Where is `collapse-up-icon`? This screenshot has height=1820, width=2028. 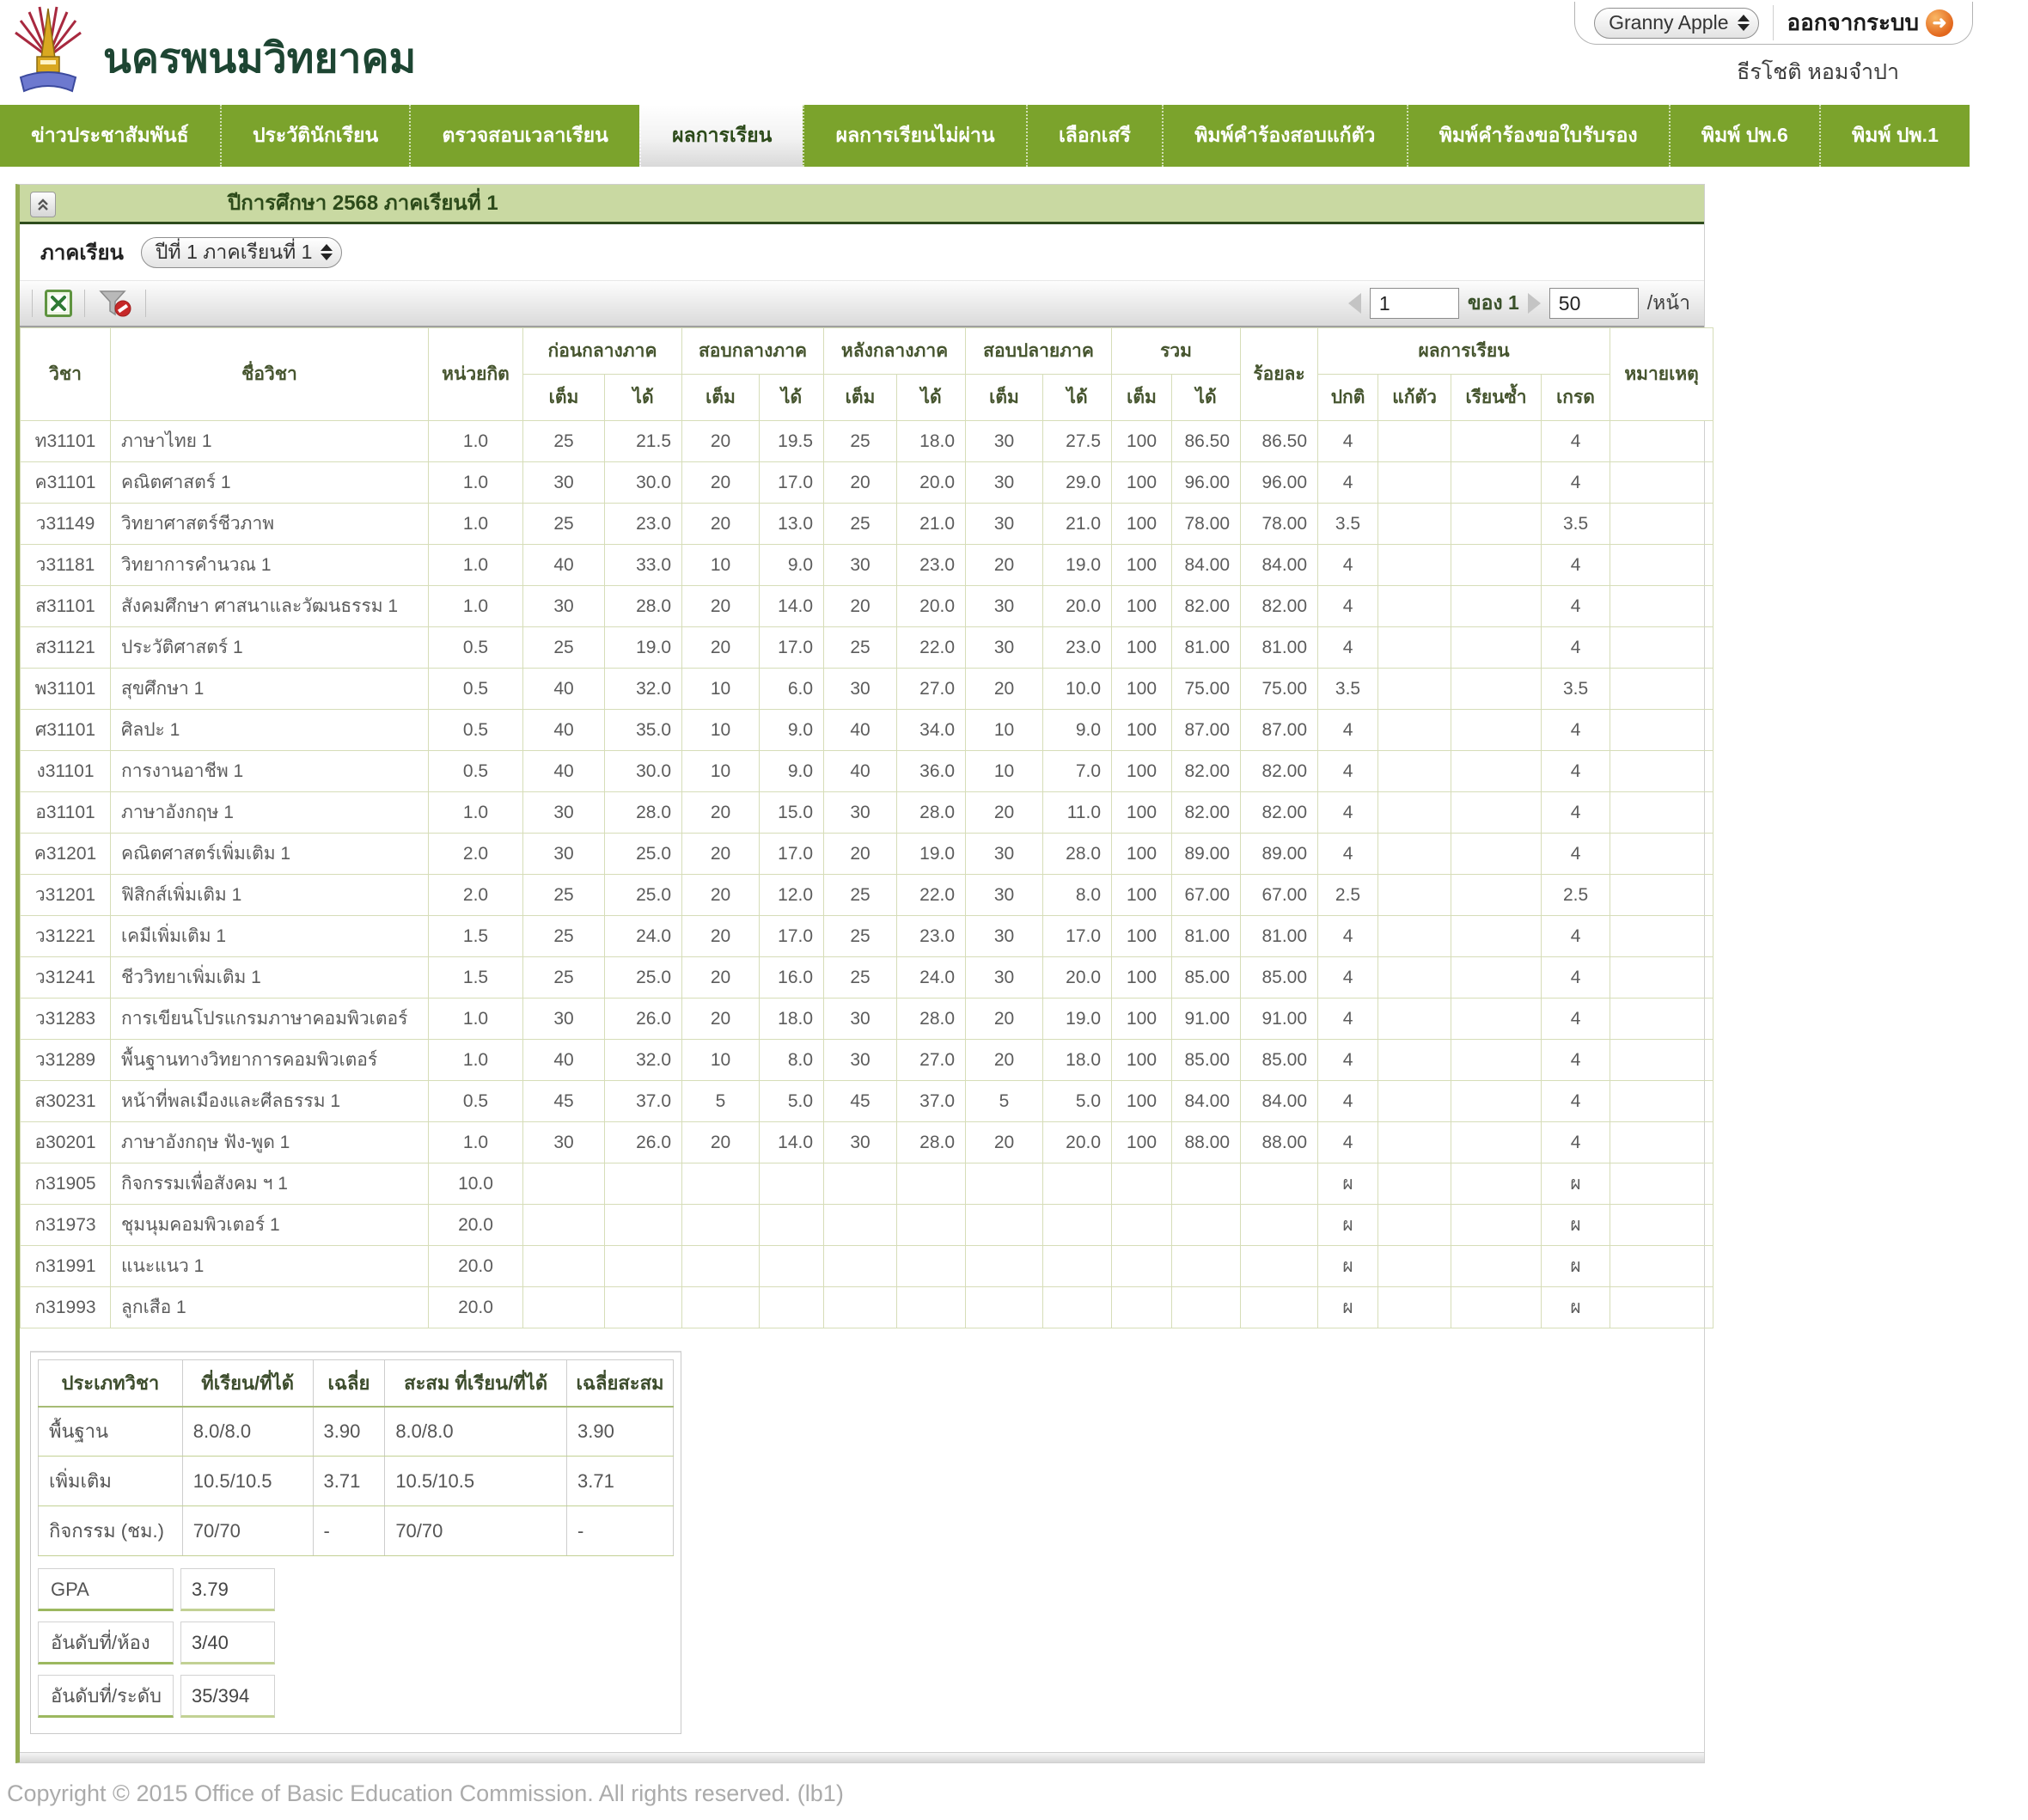 collapse-up-icon is located at coordinates (43, 204).